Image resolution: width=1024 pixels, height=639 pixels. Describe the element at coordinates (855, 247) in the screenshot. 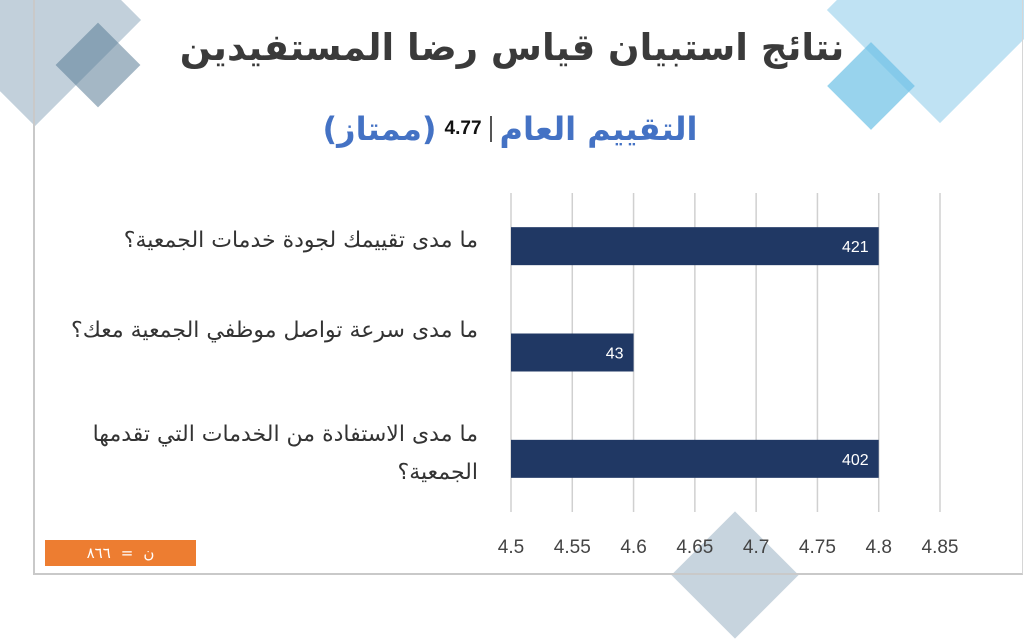

I see `bar-data-label: 421` at that location.